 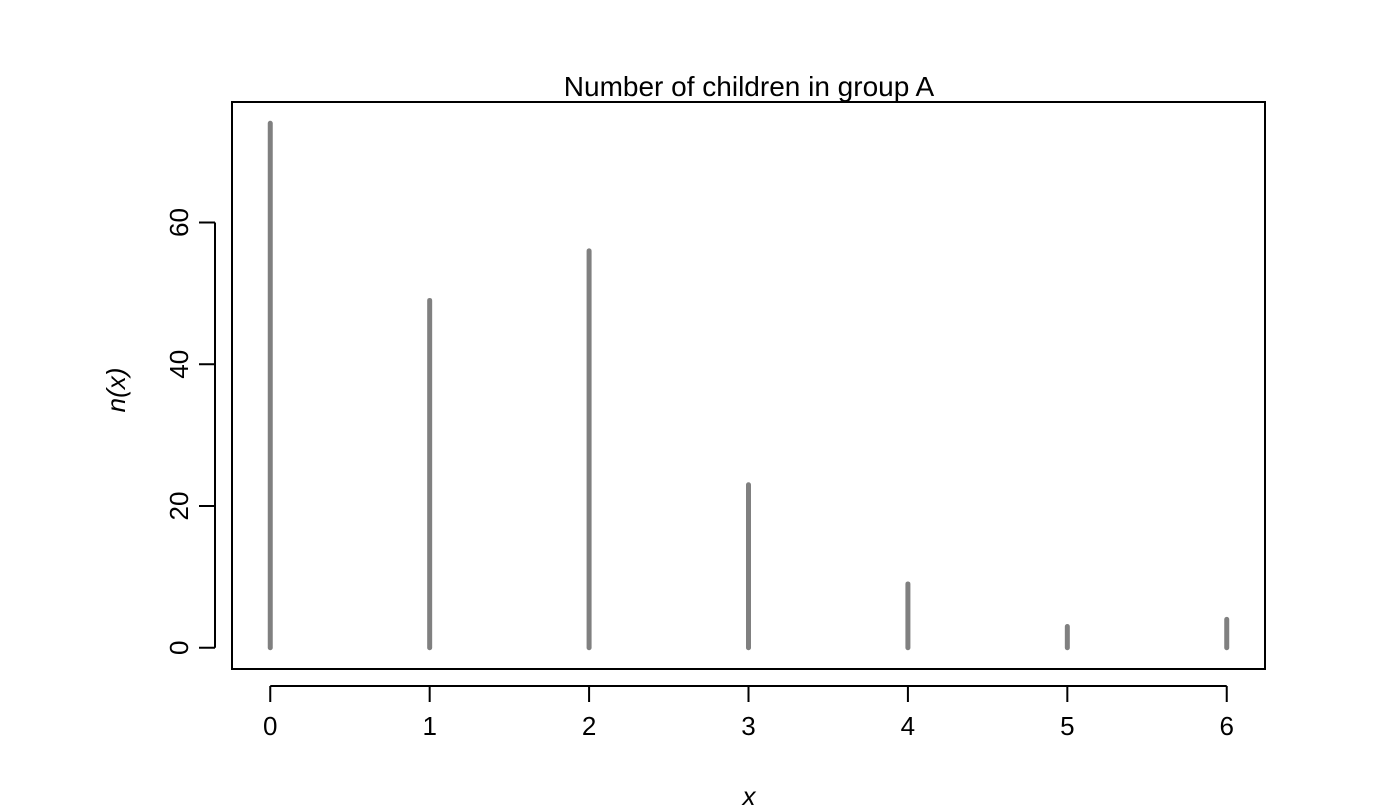 What do you see at coordinates (908, 726) in the screenshot?
I see `x-tick-label-4: 4` at bounding box center [908, 726].